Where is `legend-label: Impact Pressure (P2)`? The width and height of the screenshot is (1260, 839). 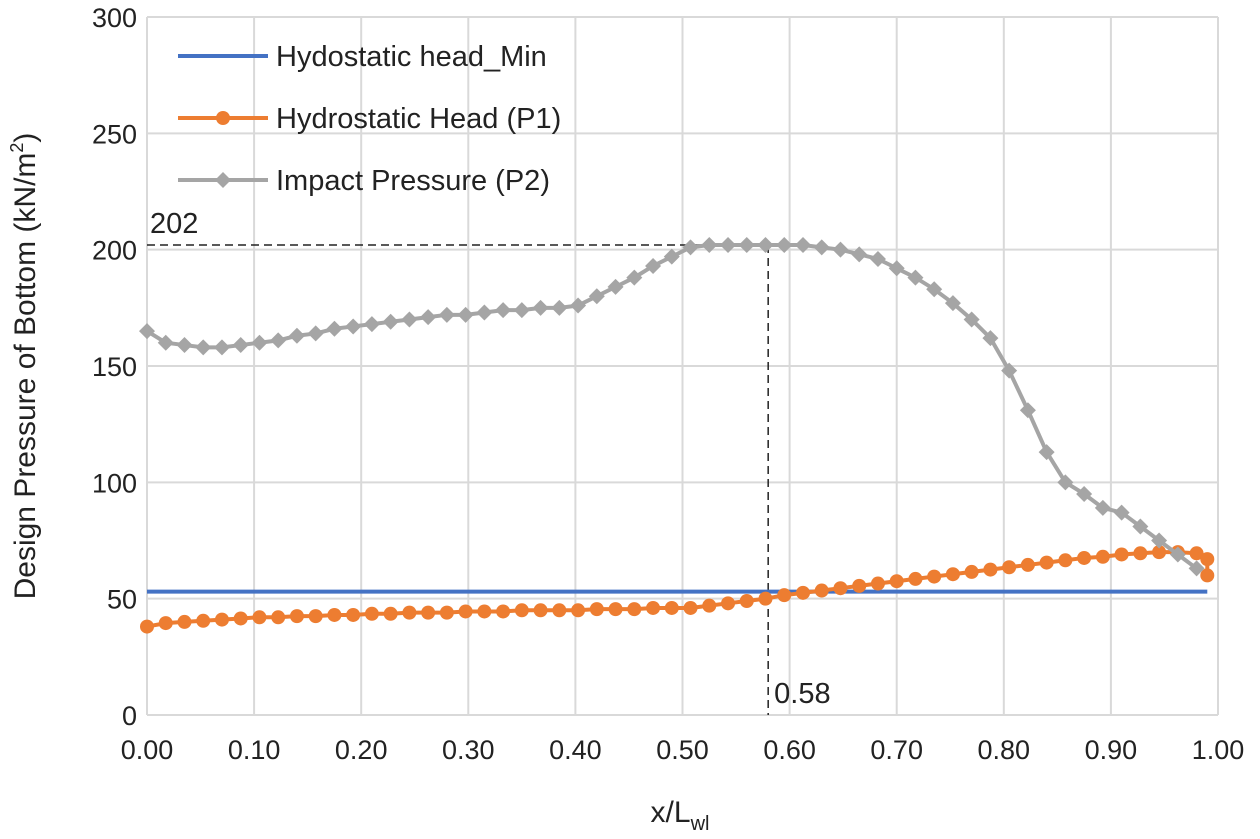 legend-label: Impact Pressure (P2) is located at coordinates (413, 181).